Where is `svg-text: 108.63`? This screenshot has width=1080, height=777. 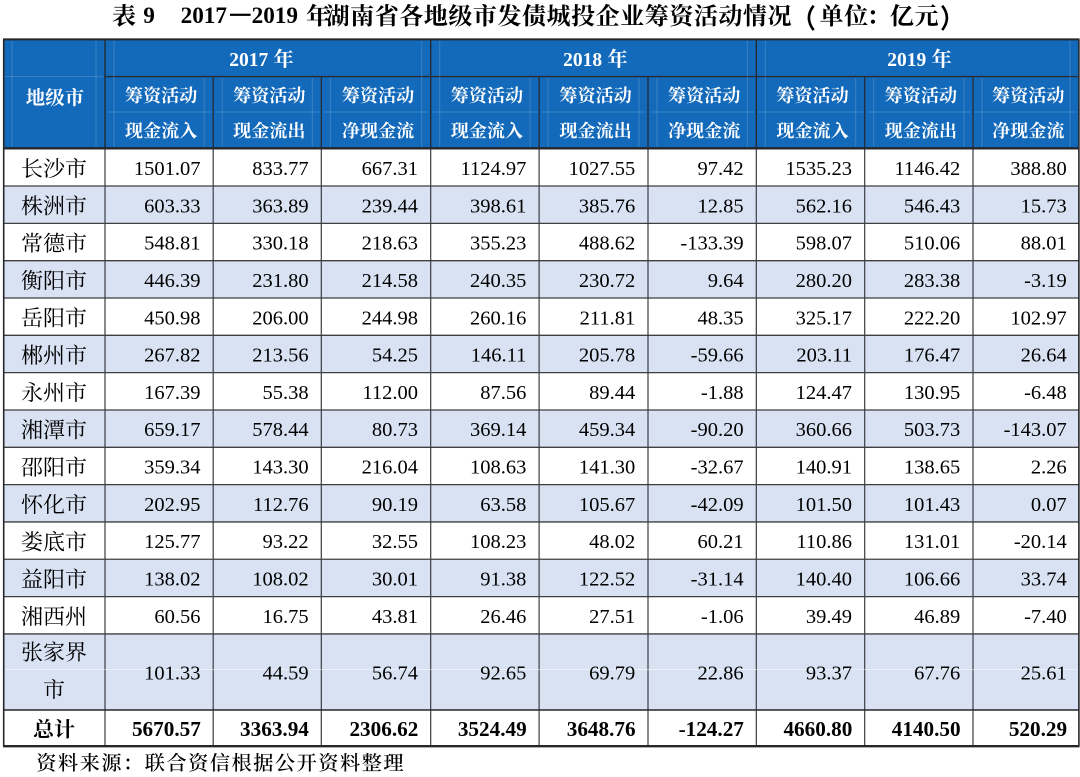
svg-text: 108.63 is located at coordinates (498, 468).